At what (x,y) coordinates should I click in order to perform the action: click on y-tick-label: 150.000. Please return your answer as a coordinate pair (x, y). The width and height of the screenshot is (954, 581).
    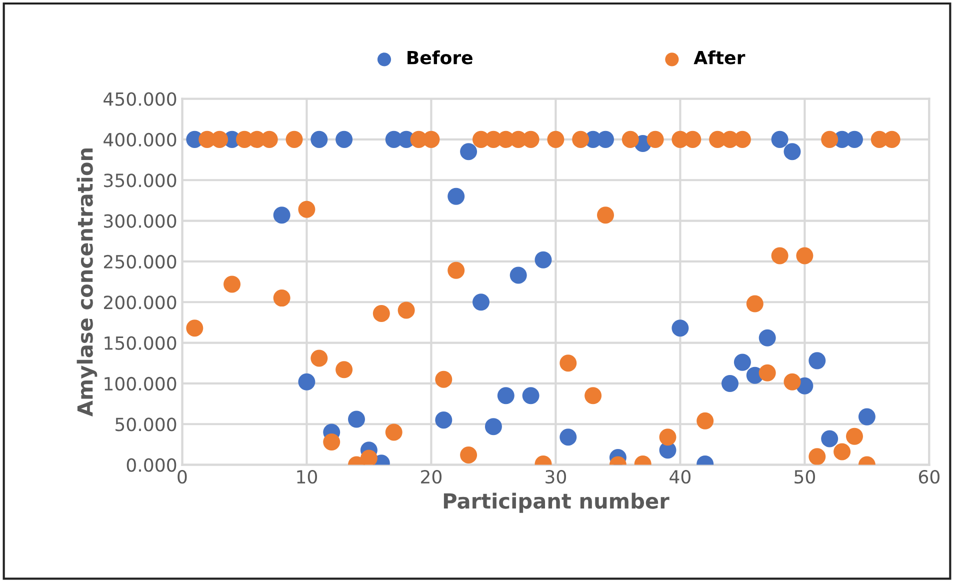
    Looking at the image, I should click on (140, 343).